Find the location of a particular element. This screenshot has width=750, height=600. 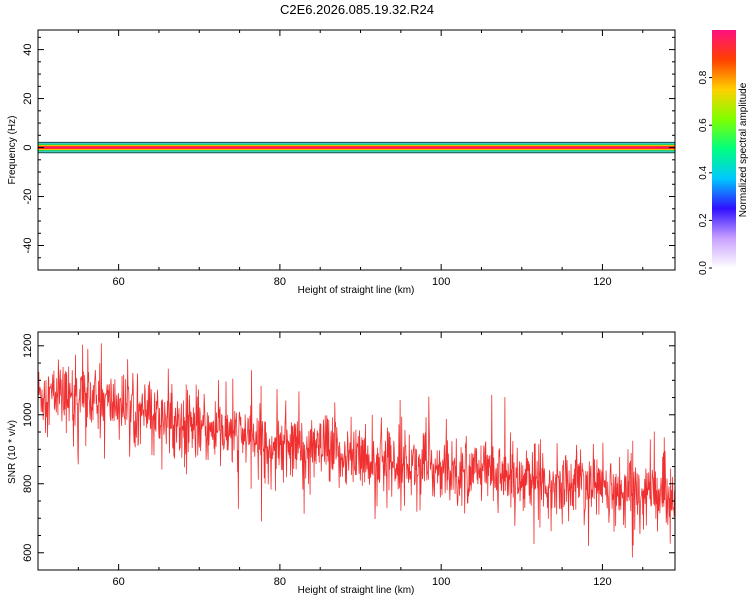

colorbar-ticks: 0.0 0.2 0.4 0.6 0.8 is located at coordinates (705, 172).